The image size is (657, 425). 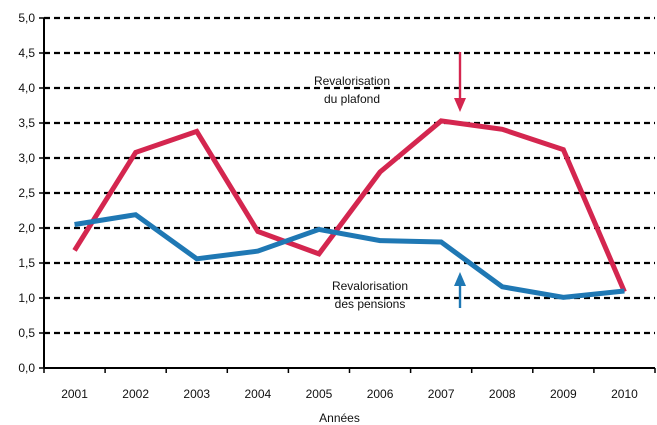 What do you see at coordinates (502, 394) in the screenshot?
I see `x-tick-label: 2008` at bounding box center [502, 394].